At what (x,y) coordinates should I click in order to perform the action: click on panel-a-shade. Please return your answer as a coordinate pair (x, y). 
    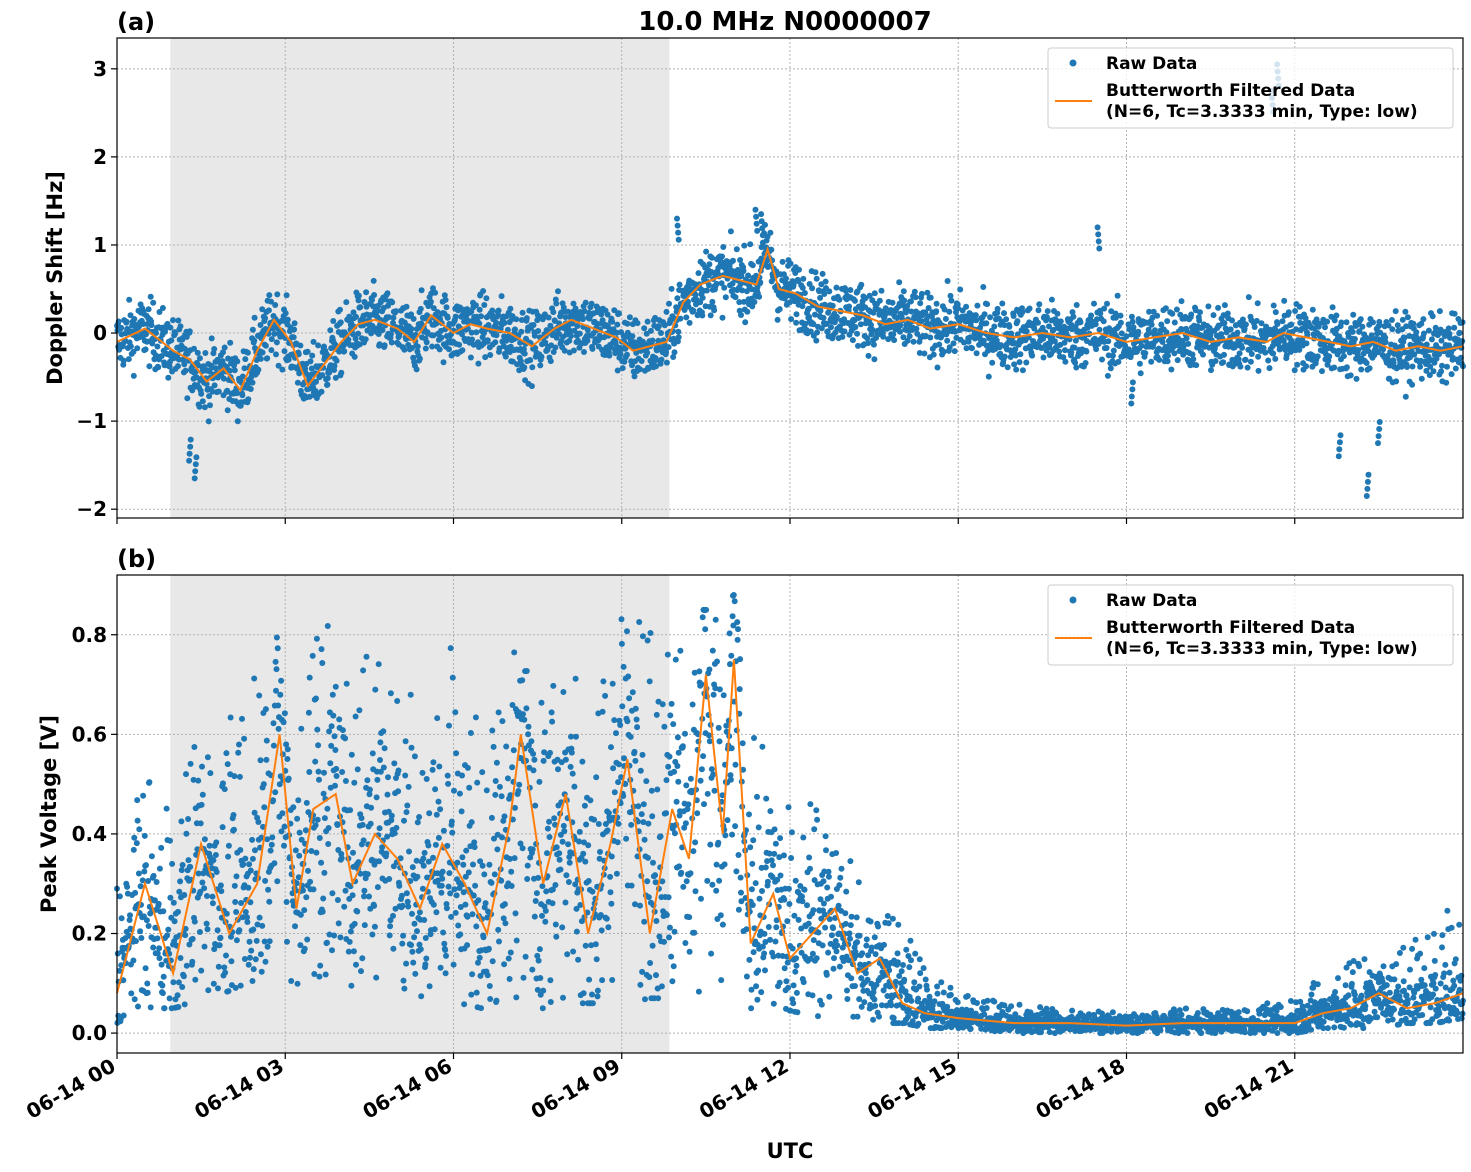
    Looking at the image, I should click on (420, 278).